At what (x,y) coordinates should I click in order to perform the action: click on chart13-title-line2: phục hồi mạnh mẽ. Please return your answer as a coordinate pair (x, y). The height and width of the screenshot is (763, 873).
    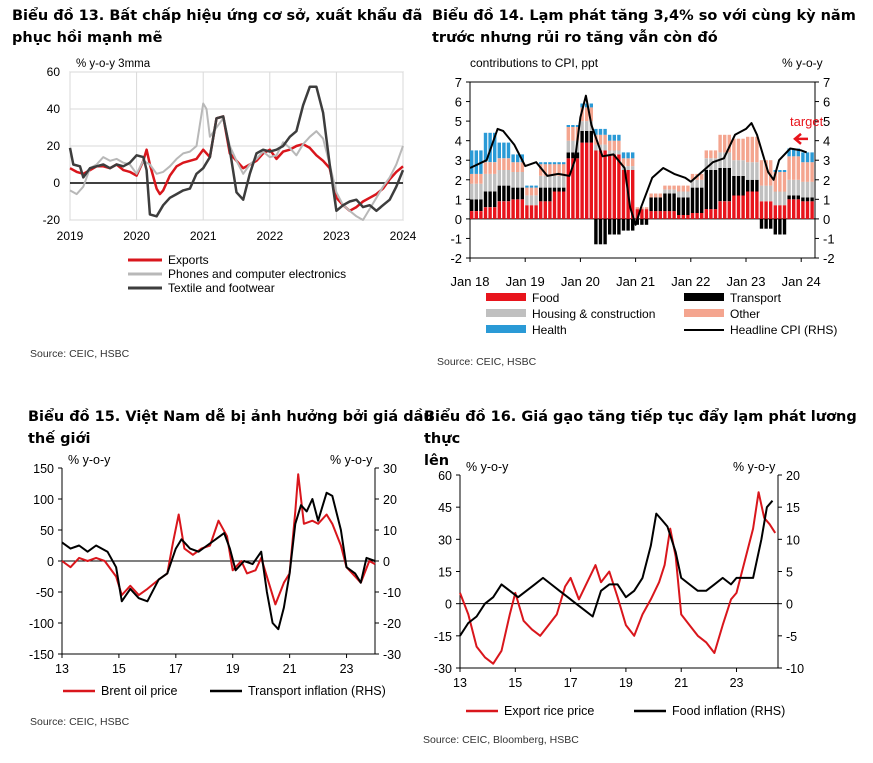
    Looking at the image, I should click on (87, 38).